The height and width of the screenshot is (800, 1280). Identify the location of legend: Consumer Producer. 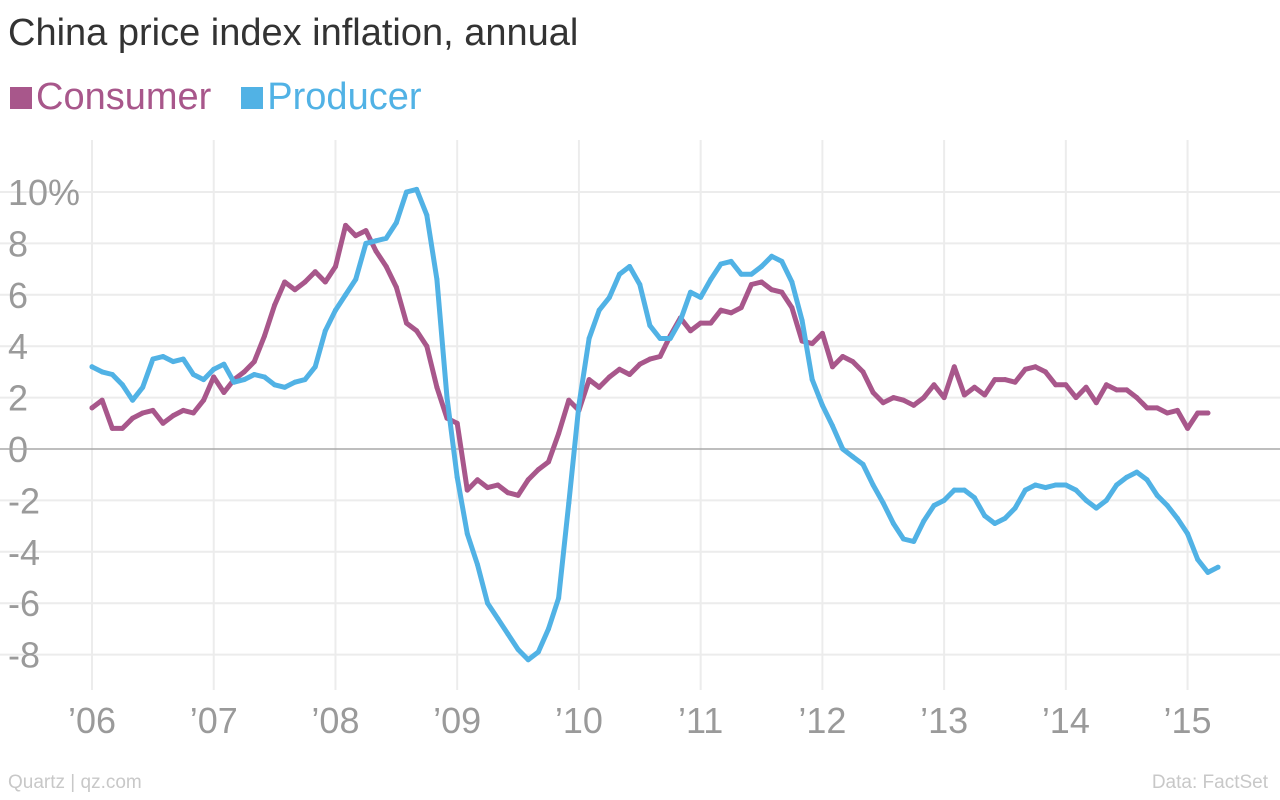
(231, 97).